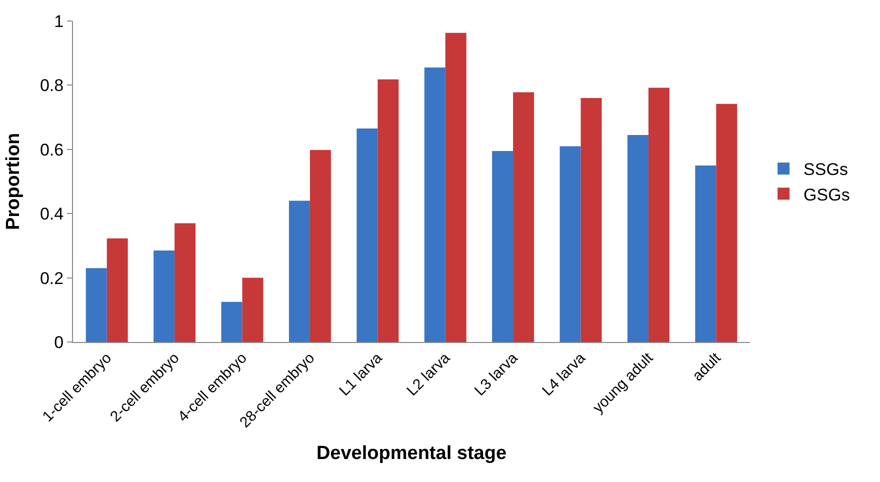 The image size is (880, 482). What do you see at coordinates (59, 21) in the screenshot?
I see `y-tick-label: 1` at bounding box center [59, 21].